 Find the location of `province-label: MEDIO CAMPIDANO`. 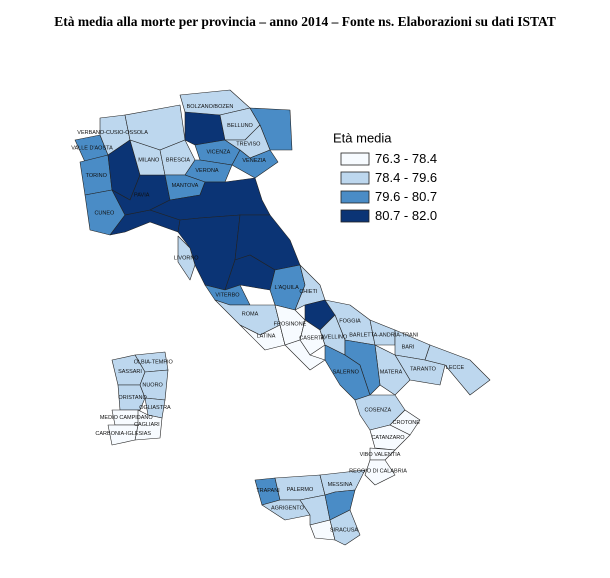

province-label: MEDIO CAMPIDANO is located at coordinates (127, 418).